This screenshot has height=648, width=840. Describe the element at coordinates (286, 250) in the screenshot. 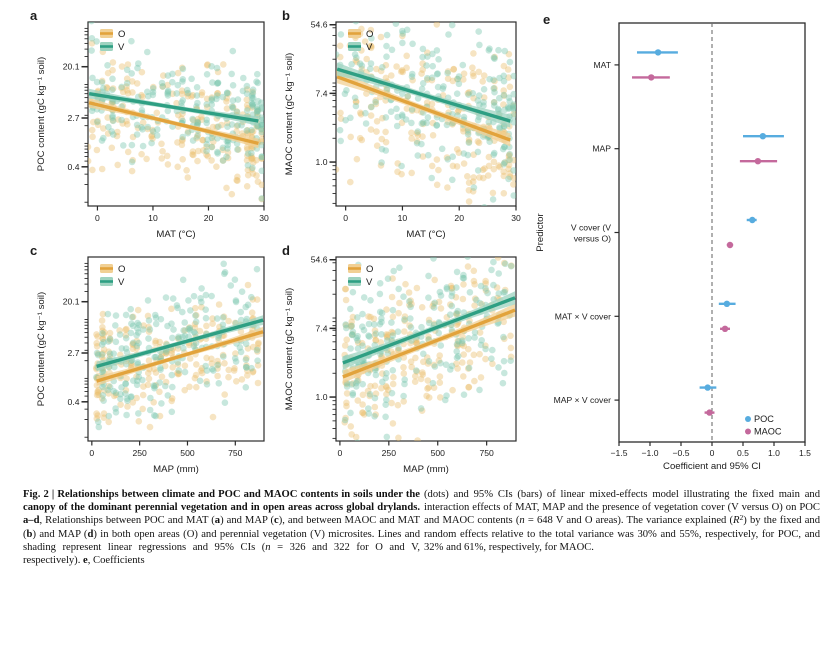

I see `panel-letter-d: d` at that location.